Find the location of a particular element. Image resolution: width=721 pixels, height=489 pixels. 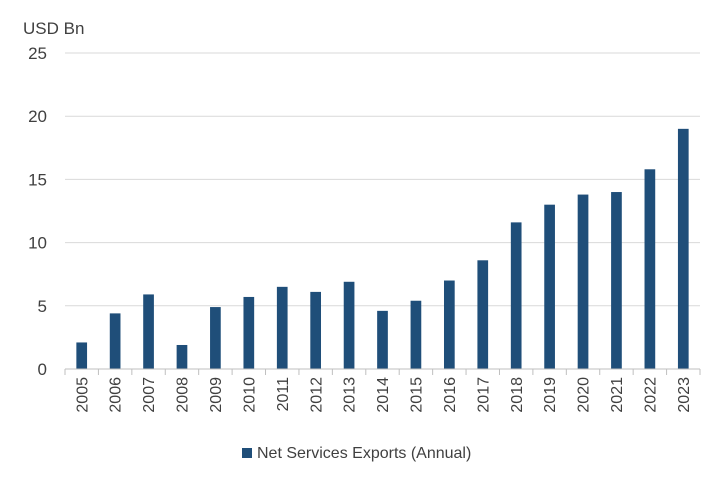

bar-2022 is located at coordinates (650, 269).